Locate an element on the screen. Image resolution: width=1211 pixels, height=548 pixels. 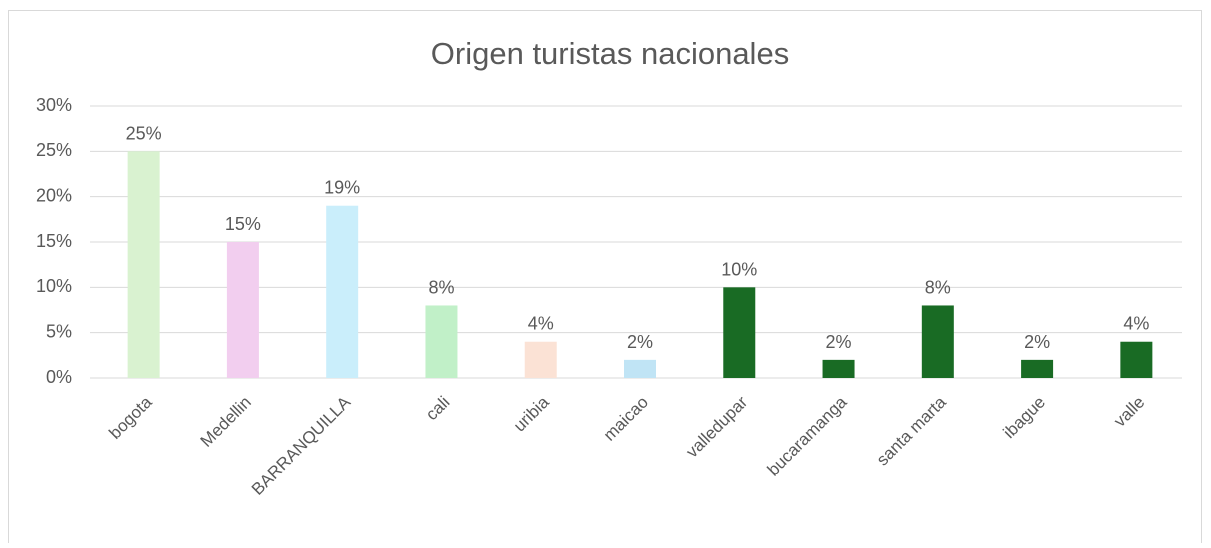
y-tick-label: 25% is located at coordinates (54, 150).